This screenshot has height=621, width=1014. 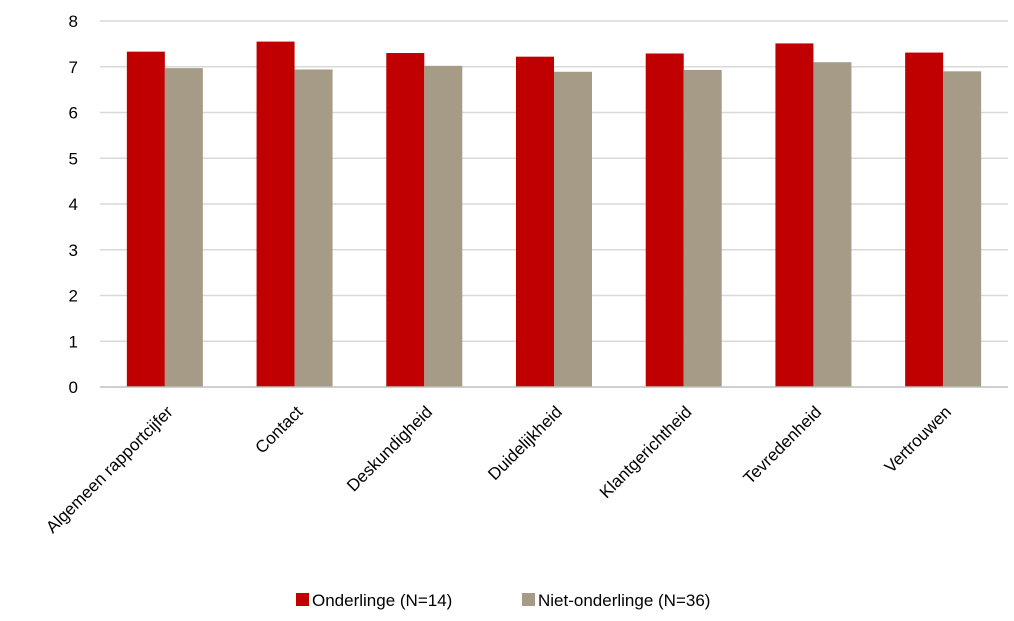 I want to click on y-tick-label: 3, so click(x=73, y=250).